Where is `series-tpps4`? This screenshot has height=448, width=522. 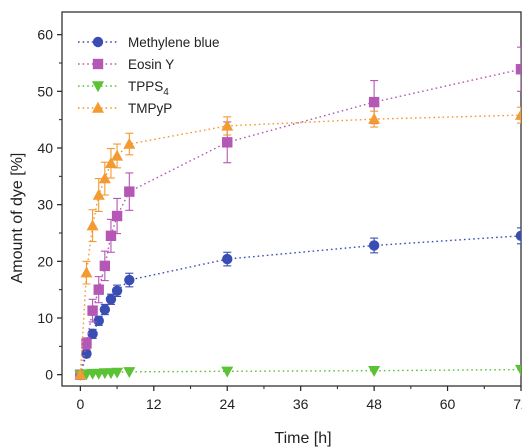
series-tpps4 is located at coordinates (297, 372).